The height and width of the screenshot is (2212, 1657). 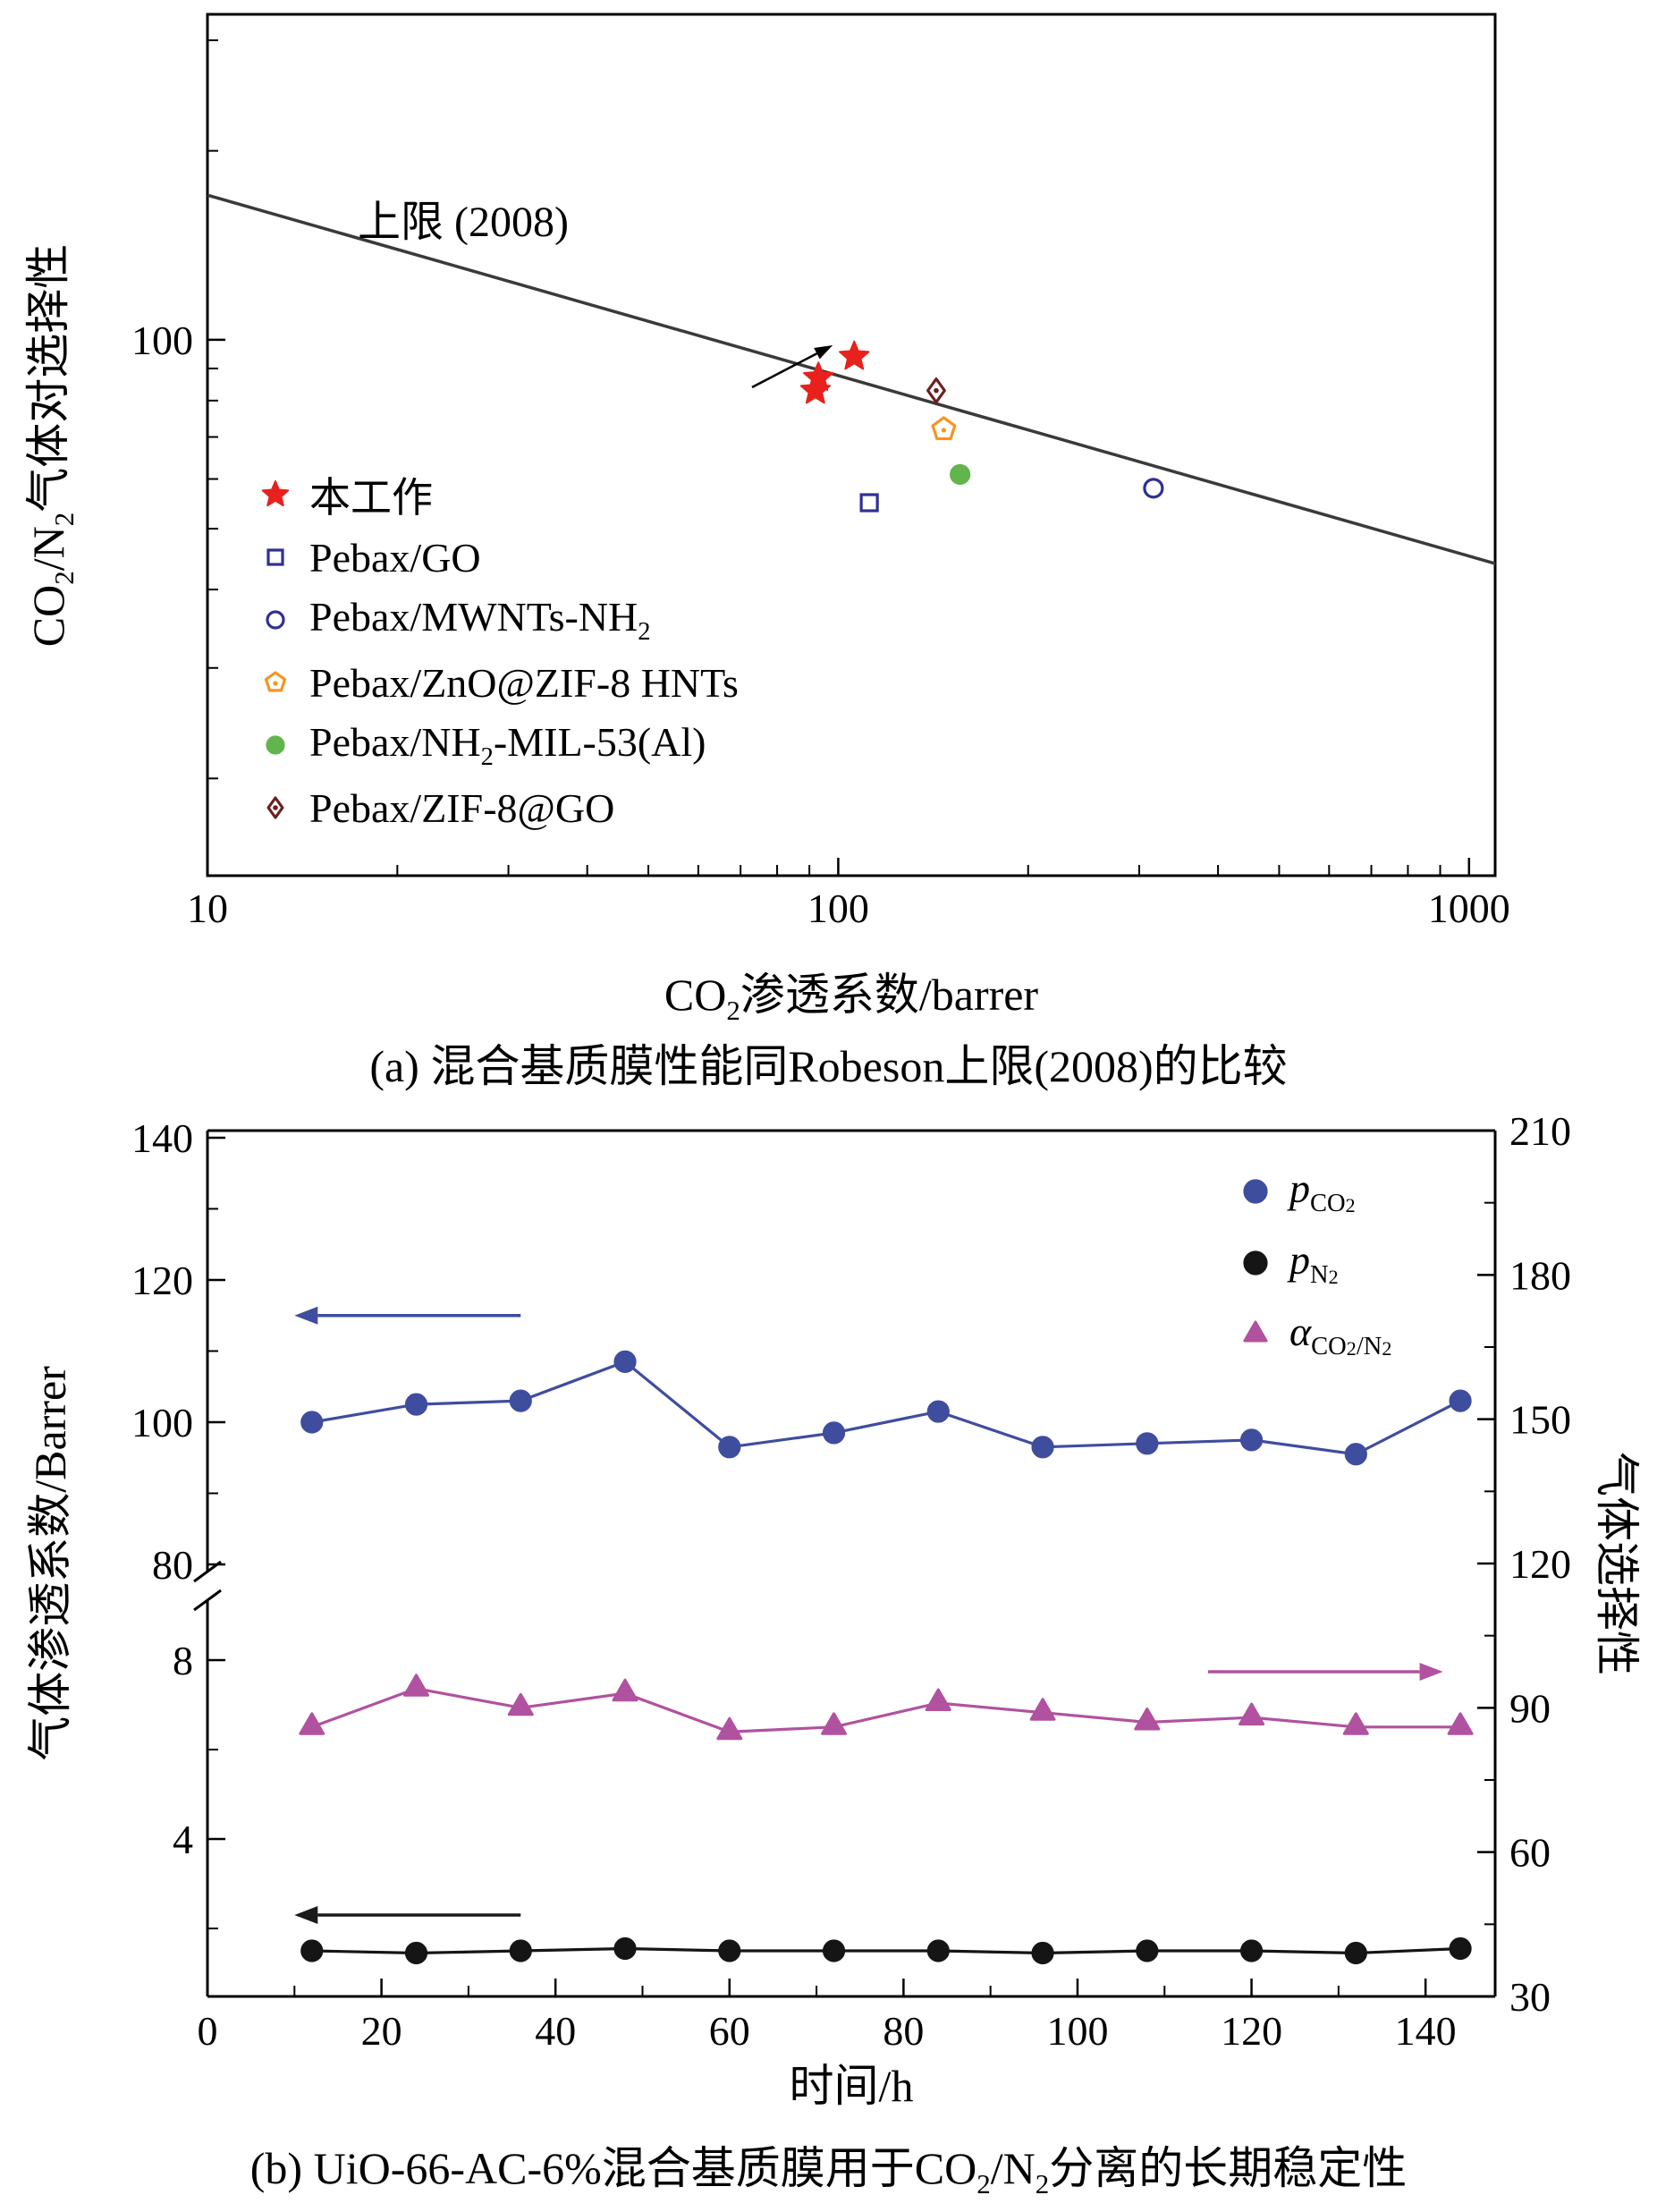 What do you see at coordinates (1319, 1275) in the screenshot?
I see `text-segment: N` at bounding box center [1319, 1275].